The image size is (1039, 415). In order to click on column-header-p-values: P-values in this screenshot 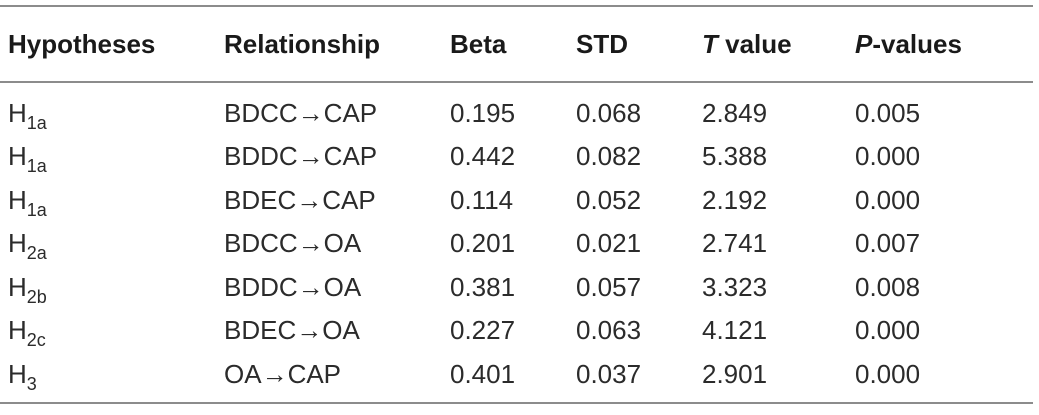, I will do `click(940, 44)`.